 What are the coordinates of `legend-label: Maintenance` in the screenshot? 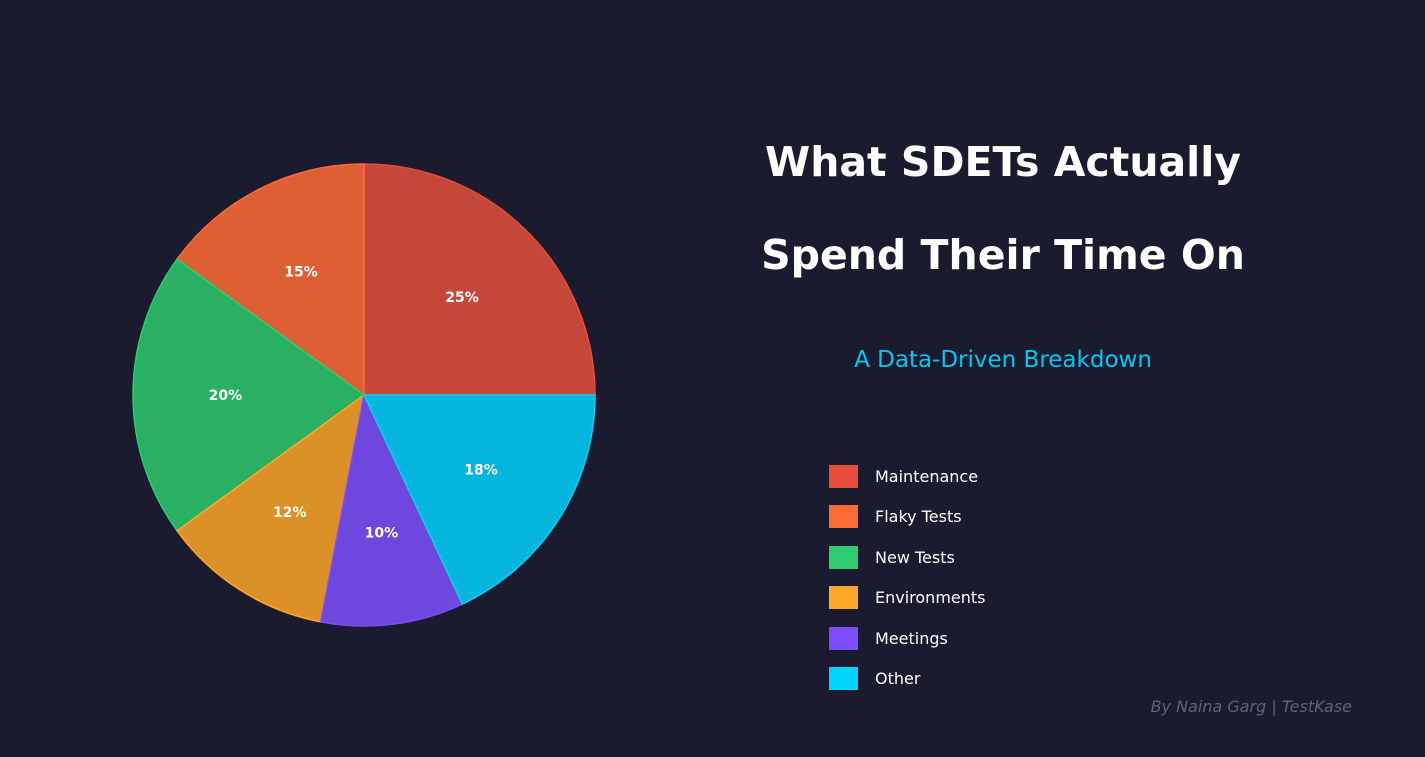 It's located at (927, 476).